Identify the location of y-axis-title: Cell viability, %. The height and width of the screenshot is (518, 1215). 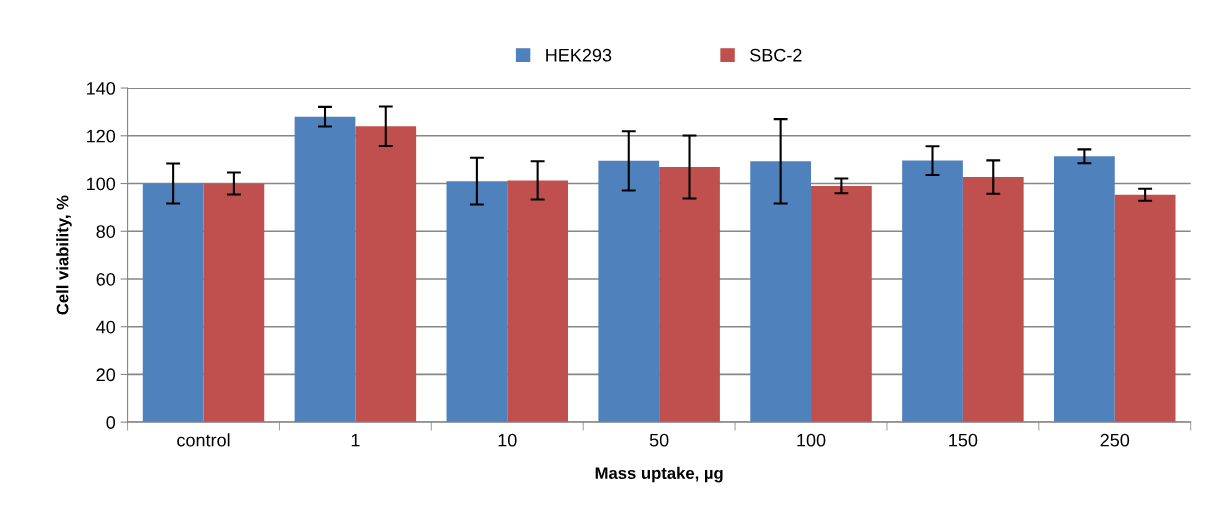
(64, 255).